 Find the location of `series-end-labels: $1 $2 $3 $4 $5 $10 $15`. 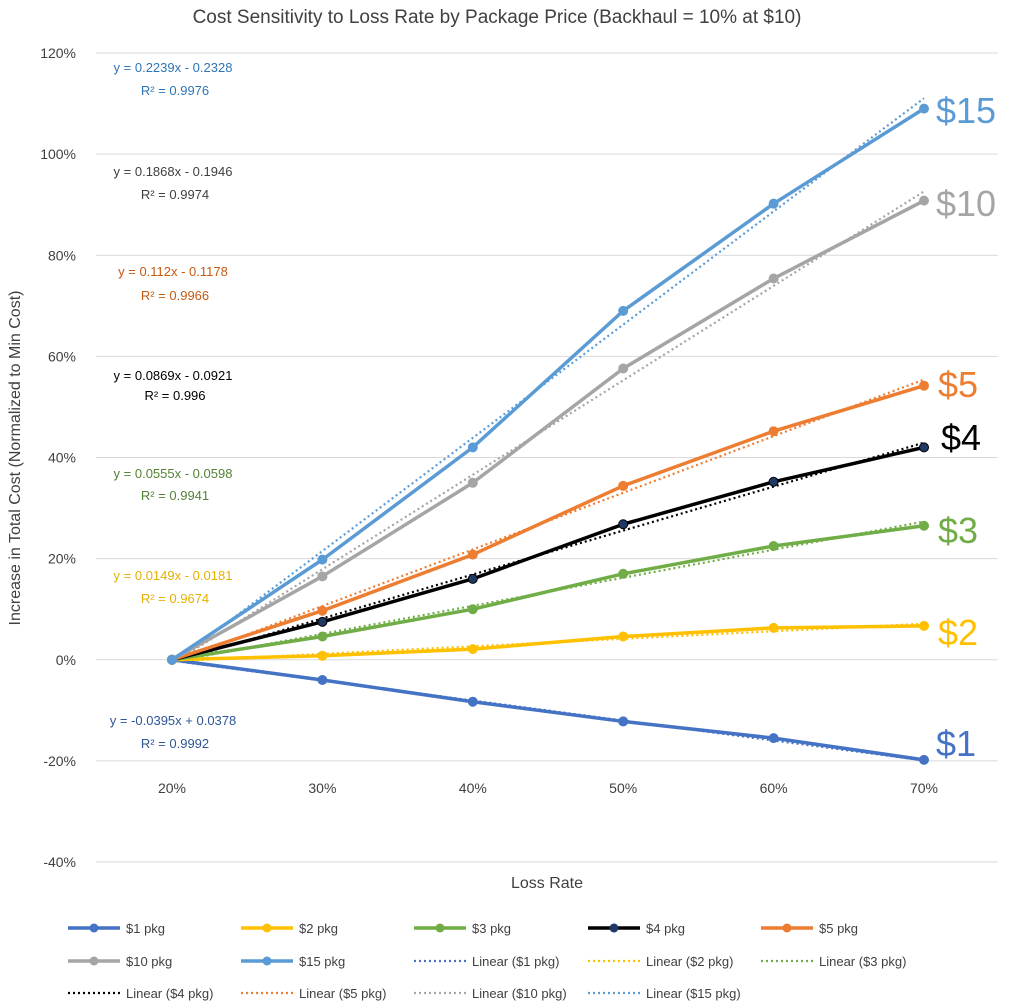

series-end-labels: $1 $2 $3 $4 $5 $10 $15 is located at coordinates (966, 427).